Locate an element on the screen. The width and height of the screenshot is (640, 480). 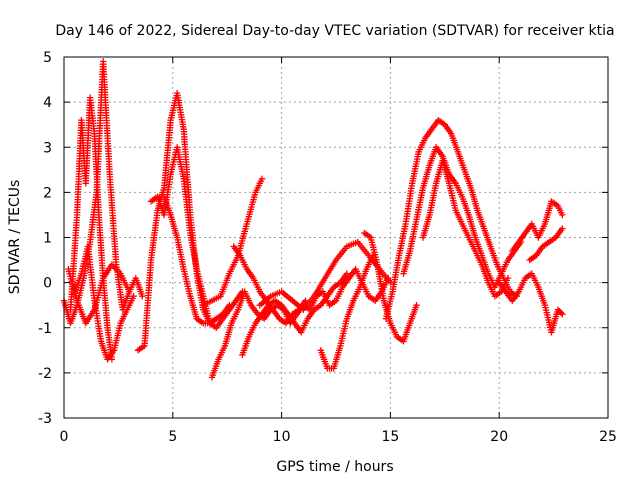
y-tick-label: 4 is located at coordinates (47, 103).